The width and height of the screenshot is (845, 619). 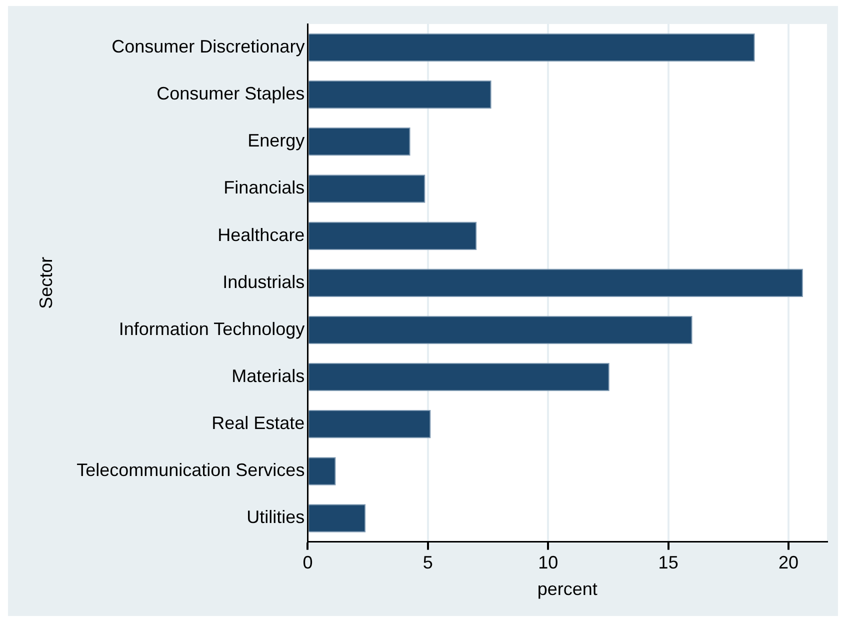 What do you see at coordinates (258, 423) in the screenshot?
I see `y-tick-label: Real Estate` at bounding box center [258, 423].